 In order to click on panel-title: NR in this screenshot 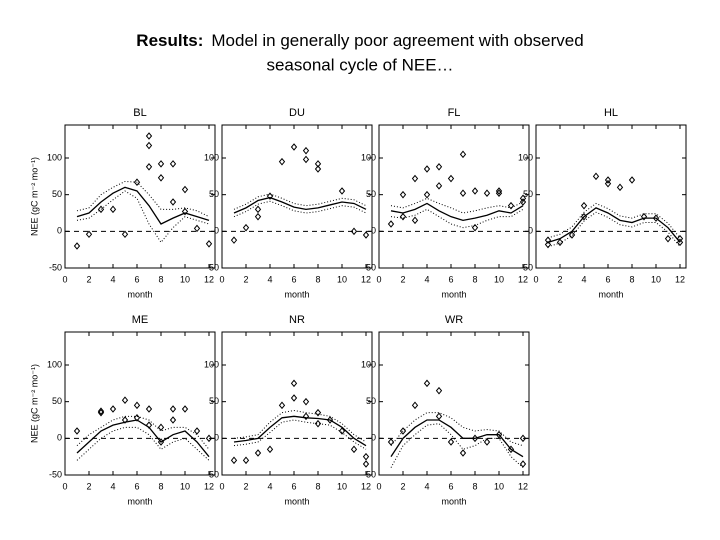, I will do `click(297, 320)`.